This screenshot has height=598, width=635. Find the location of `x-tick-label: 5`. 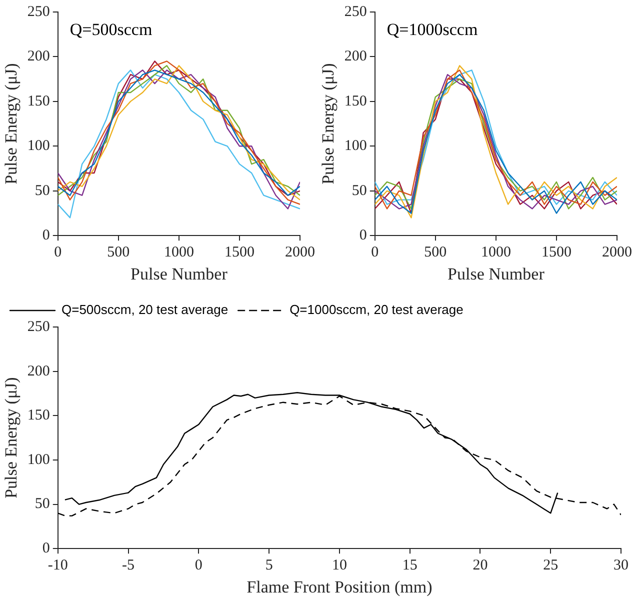

x-tick-label: 5 is located at coordinates (269, 566).